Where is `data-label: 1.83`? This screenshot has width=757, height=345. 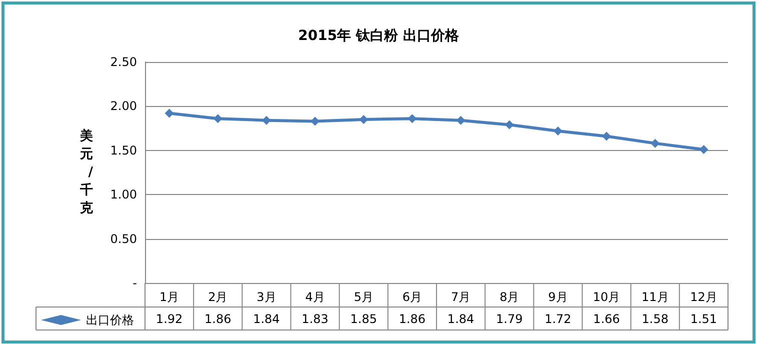 data-label: 1.83 is located at coordinates (315, 319).